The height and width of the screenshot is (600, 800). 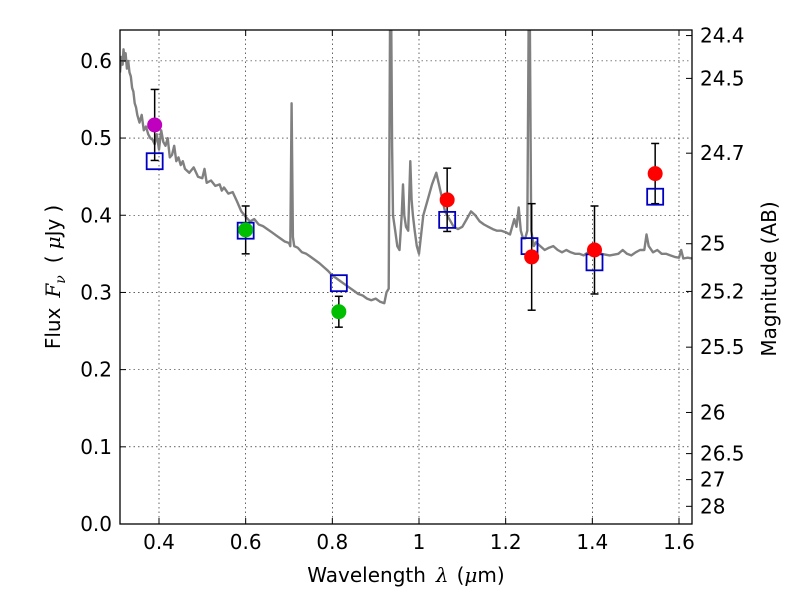 What do you see at coordinates (96, 447) in the screenshot?
I see `y-tick-label: 0.1` at bounding box center [96, 447].